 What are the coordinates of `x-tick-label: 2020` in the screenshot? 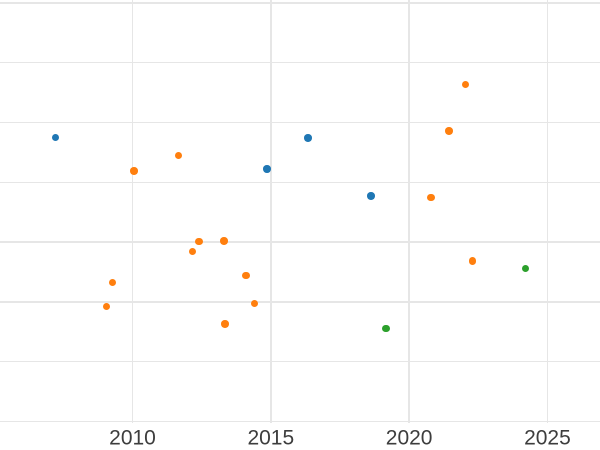 It's located at (409, 438).